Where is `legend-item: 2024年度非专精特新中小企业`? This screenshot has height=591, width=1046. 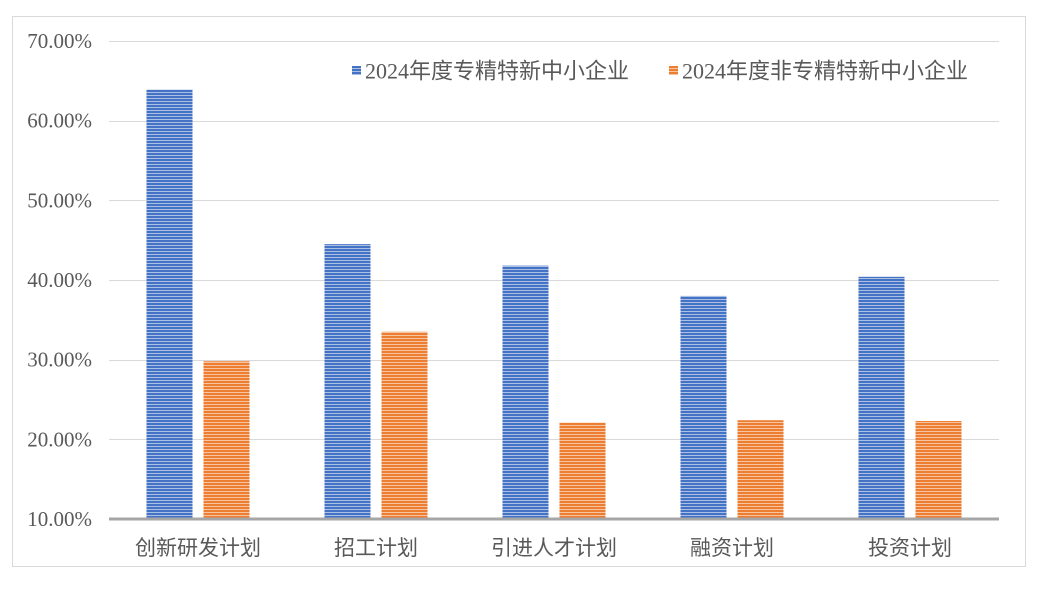
legend-item: 2024年度非专精特新中小企业 is located at coordinates (818, 71).